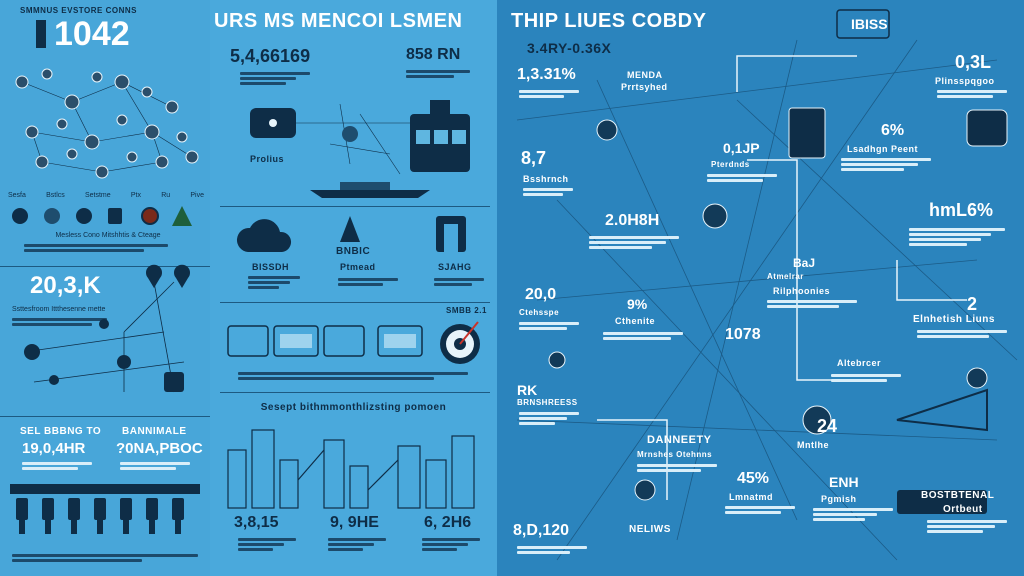 This screenshot has width=1024, height=576. What do you see at coordinates (539, 312) in the screenshot?
I see `right-stat-4-label: Ctehsspe` at bounding box center [539, 312].